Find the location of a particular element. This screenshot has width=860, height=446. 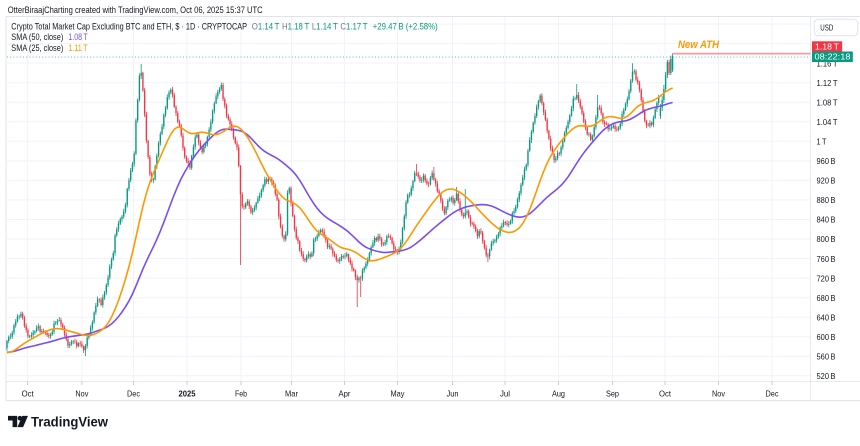

svg-text: 2025 is located at coordinates (187, 393).